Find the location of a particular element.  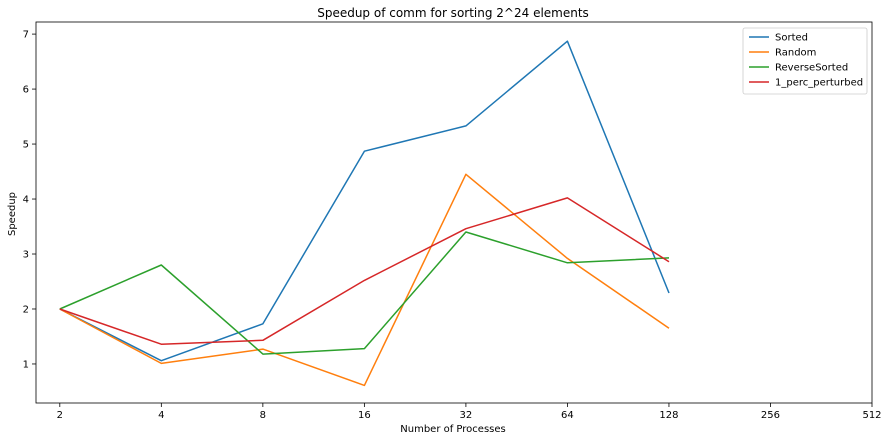

y-tick-label: 5 is located at coordinates (26, 145).